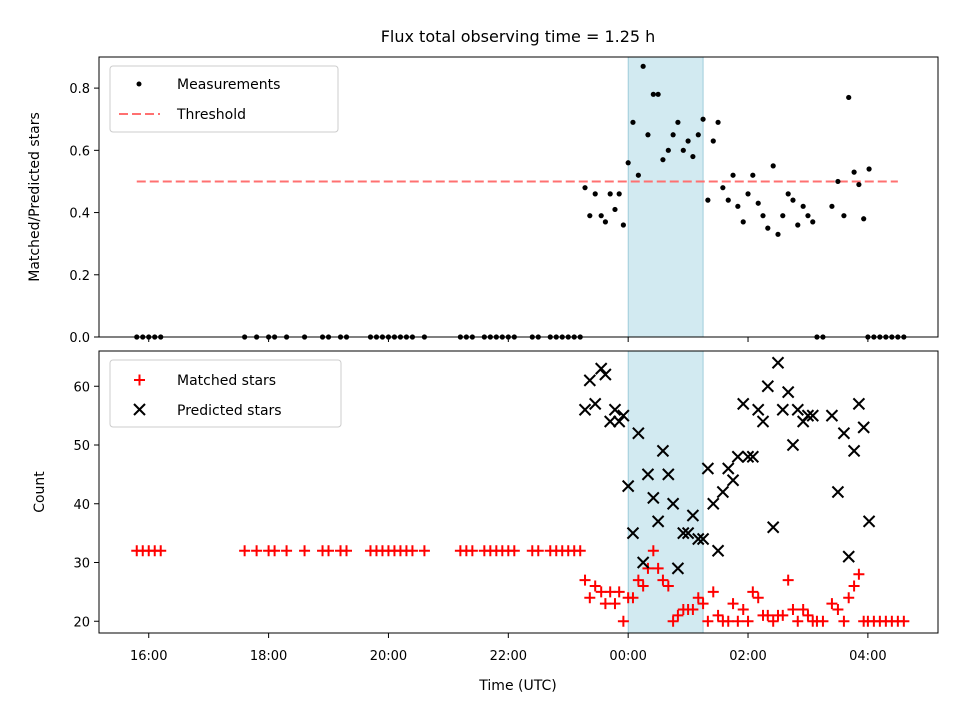  What do you see at coordinates (228, 85) in the screenshot?
I see `measurements-legend-label: Measurements` at bounding box center [228, 85].